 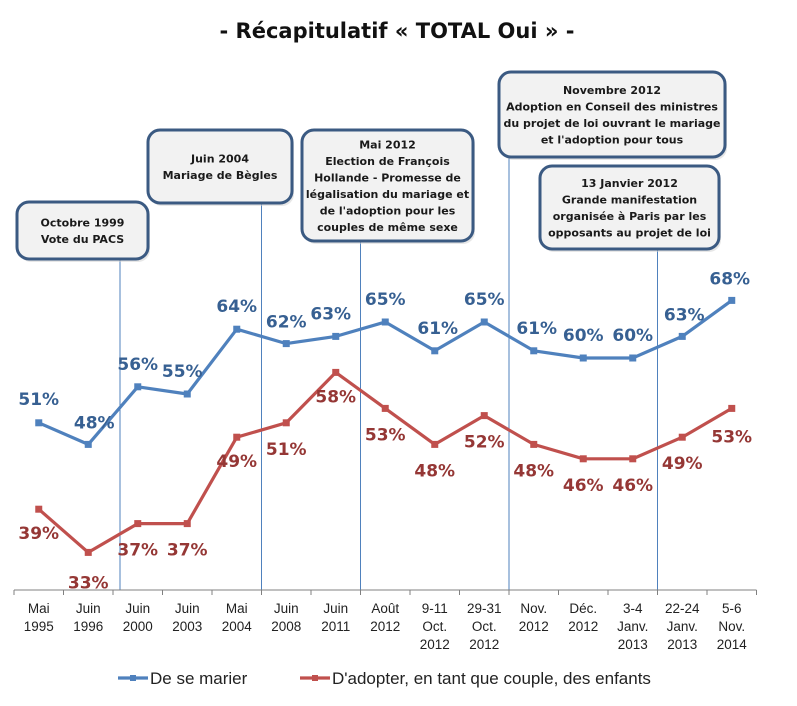 What do you see at coordinates (387, 144) in the screenshot?
I see `callout-text: Mai 2012` at bounding box center [387, 144].